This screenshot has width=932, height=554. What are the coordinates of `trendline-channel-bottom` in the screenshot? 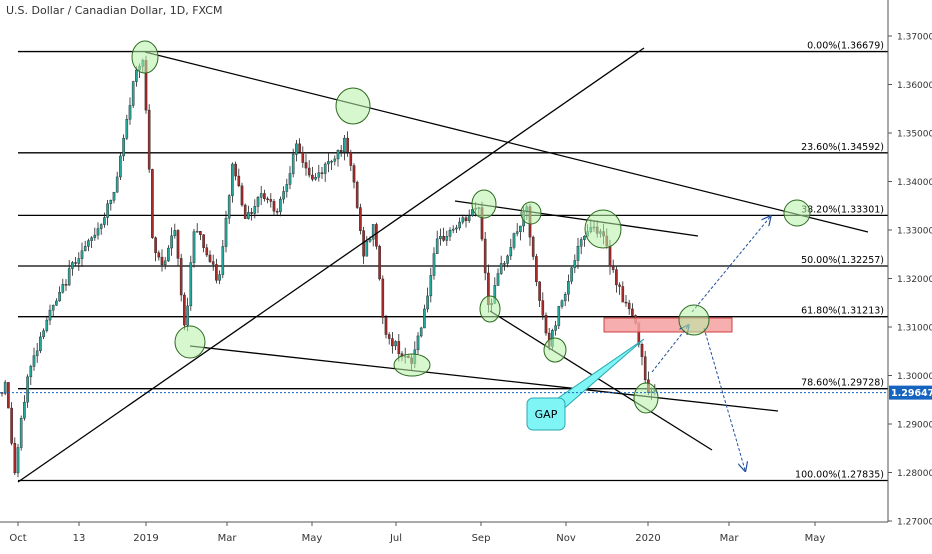 It's located at (601, 380).